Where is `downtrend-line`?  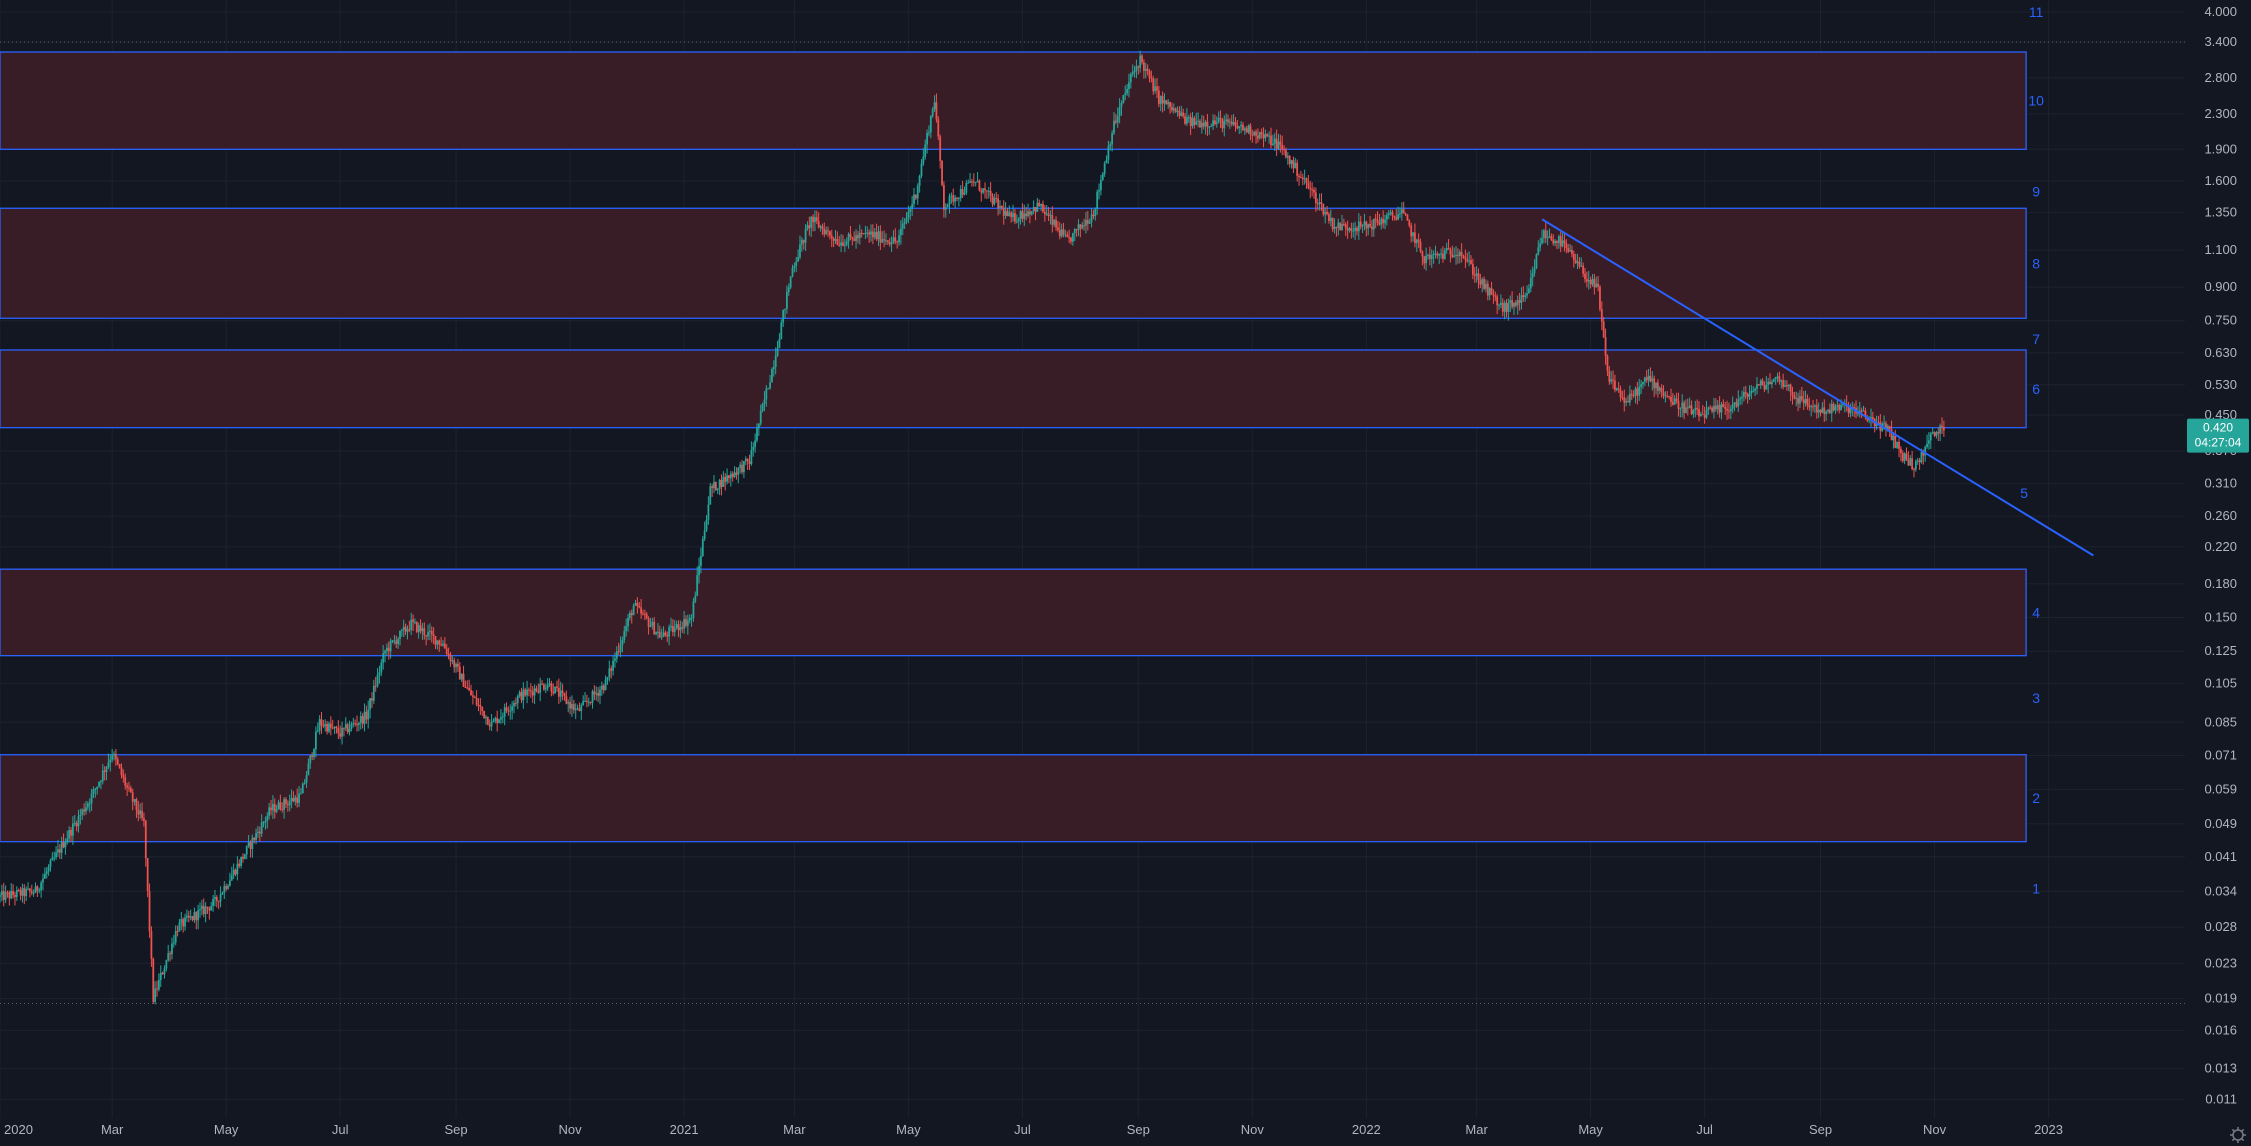
downtrend-line is located at coordinates (1817, 387).